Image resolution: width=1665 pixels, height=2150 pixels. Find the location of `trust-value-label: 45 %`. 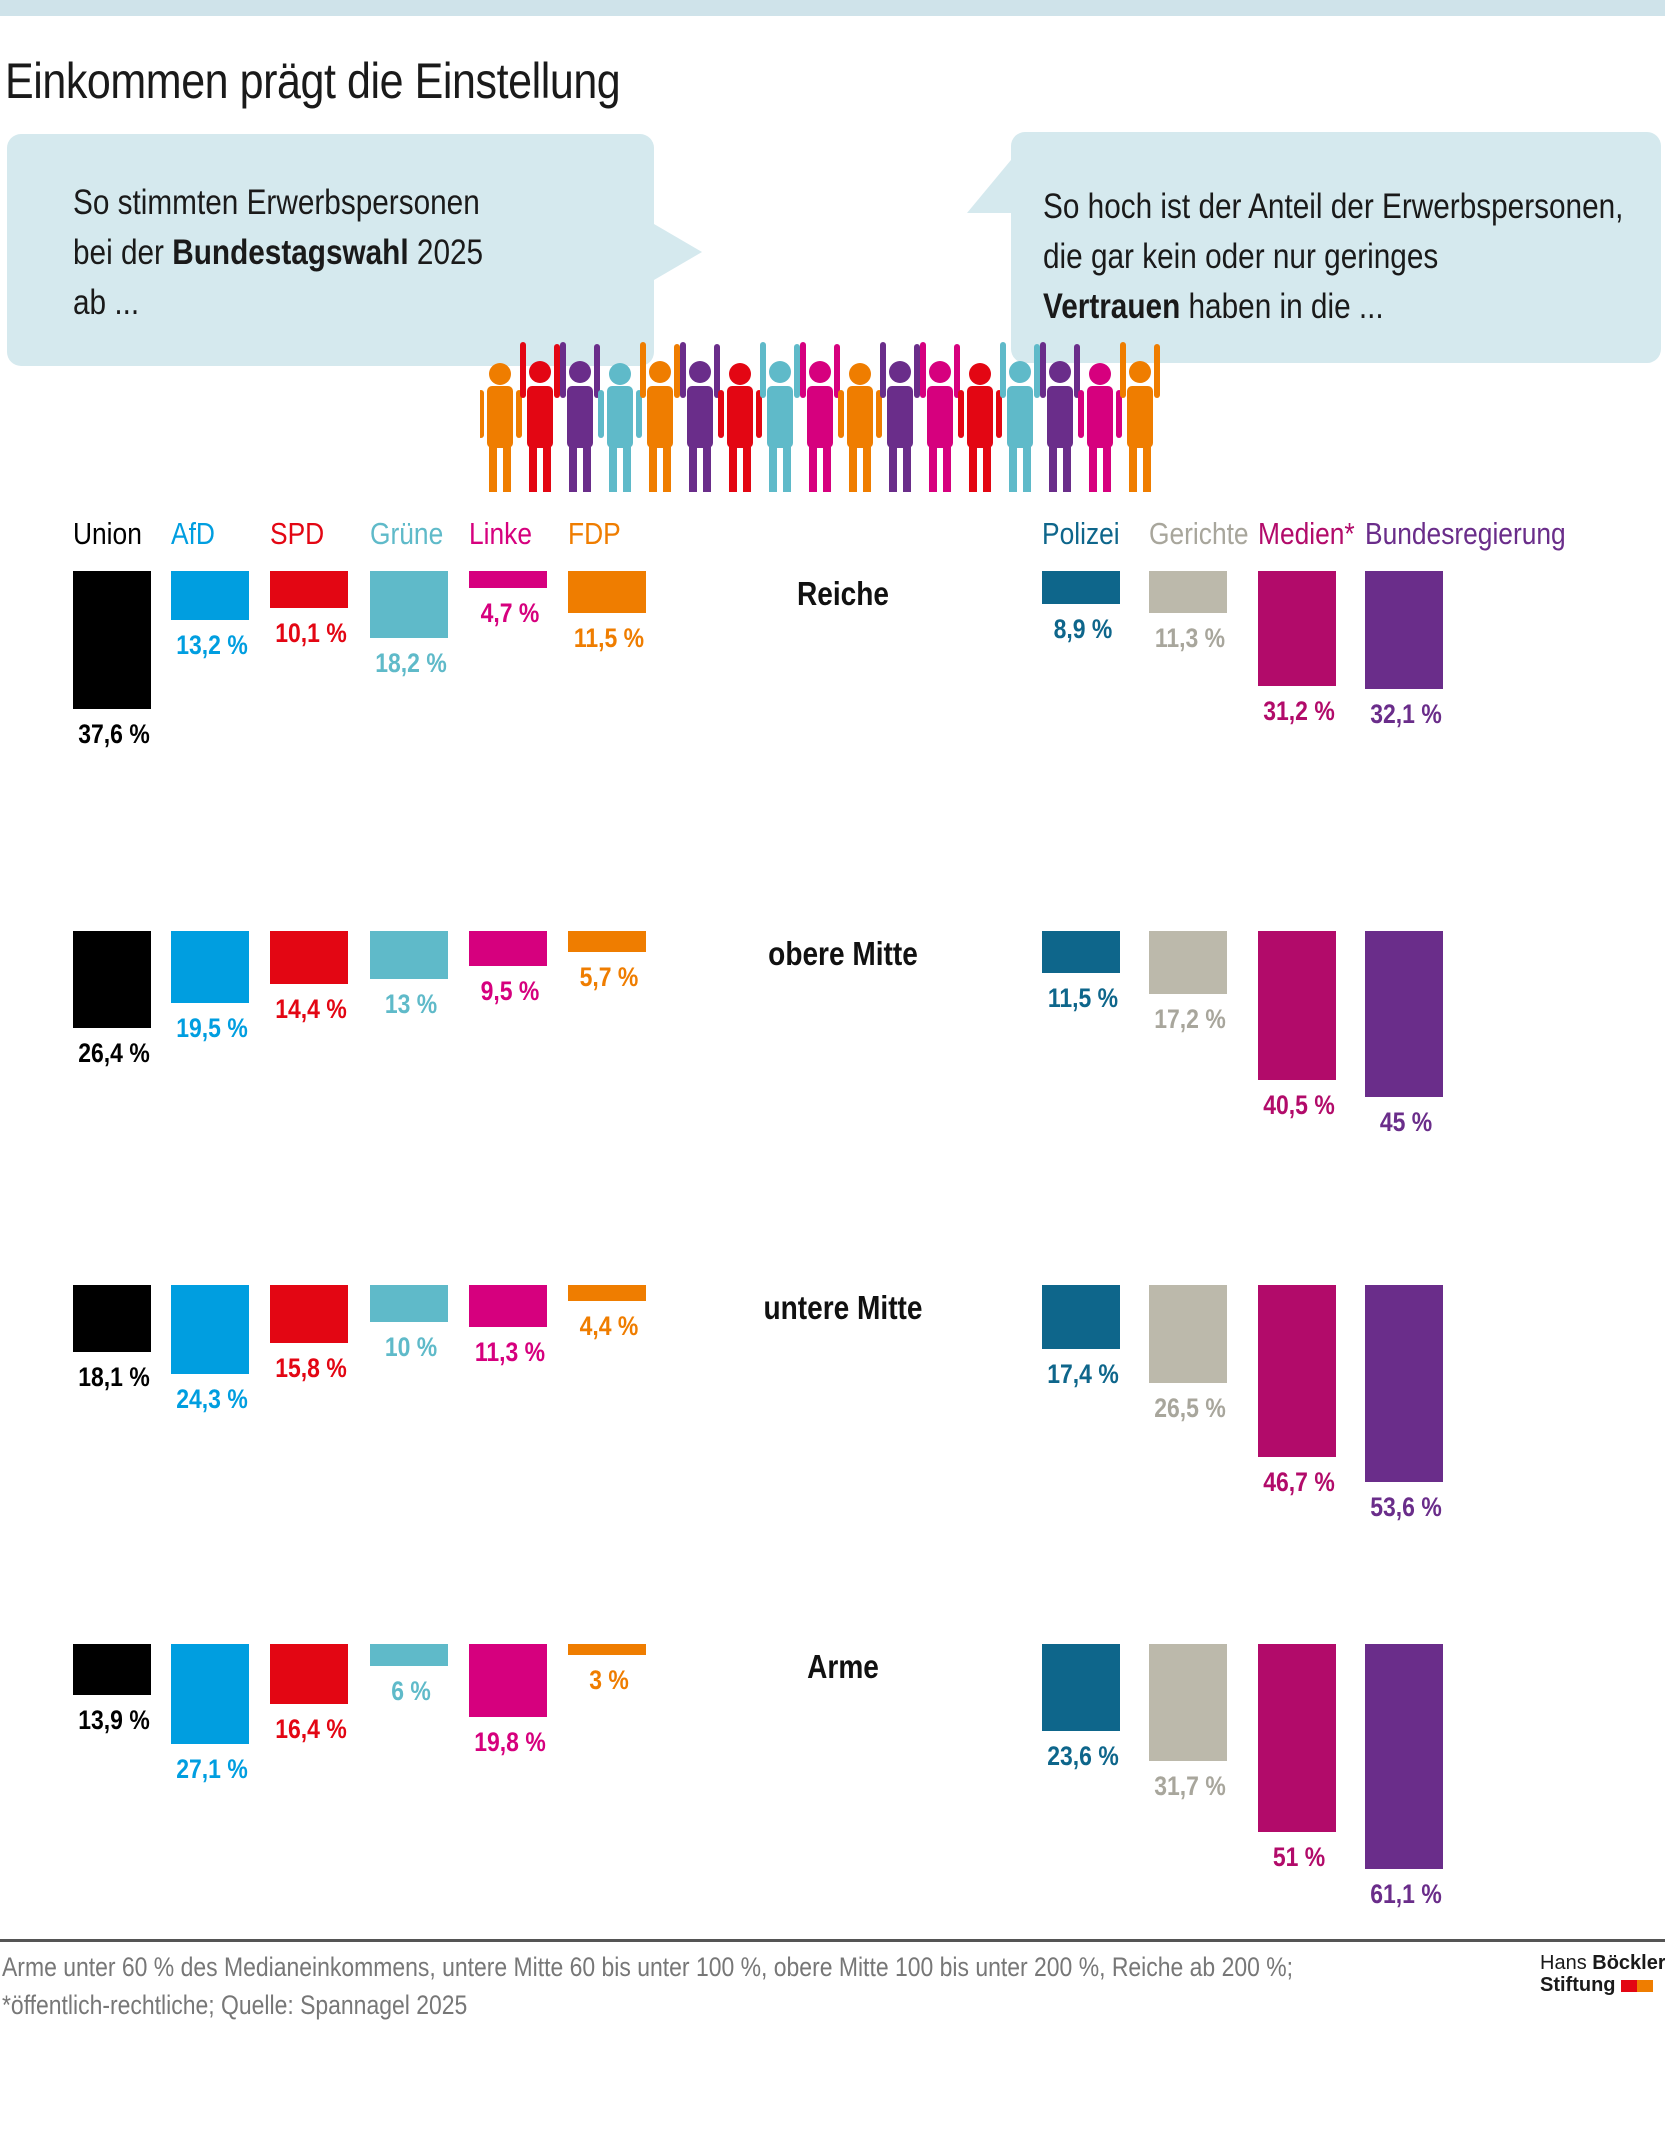

trust-value-label: 45 % is located at coordinates (1406, 1121).